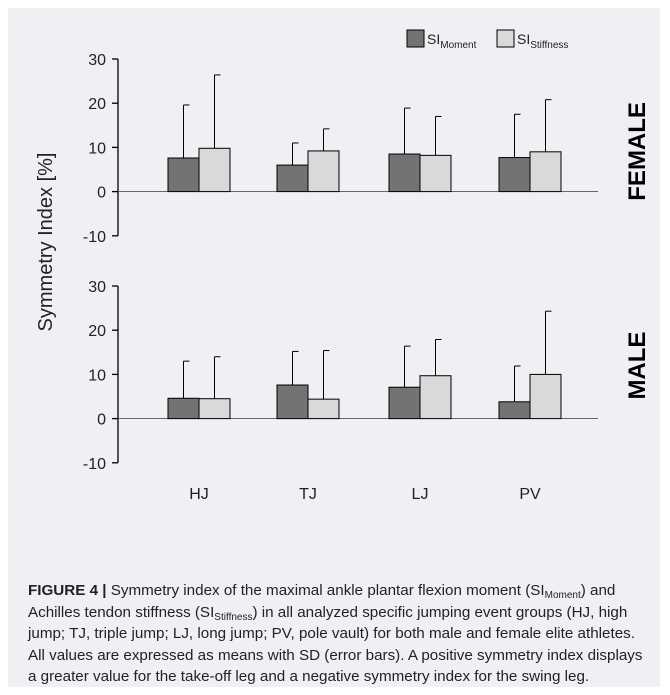 The height and width of the screenshot is (695, 670). Describe the element at coordinates (530, 494) in the screenshot. I see `x-tick-label-pv: PV` at that location.